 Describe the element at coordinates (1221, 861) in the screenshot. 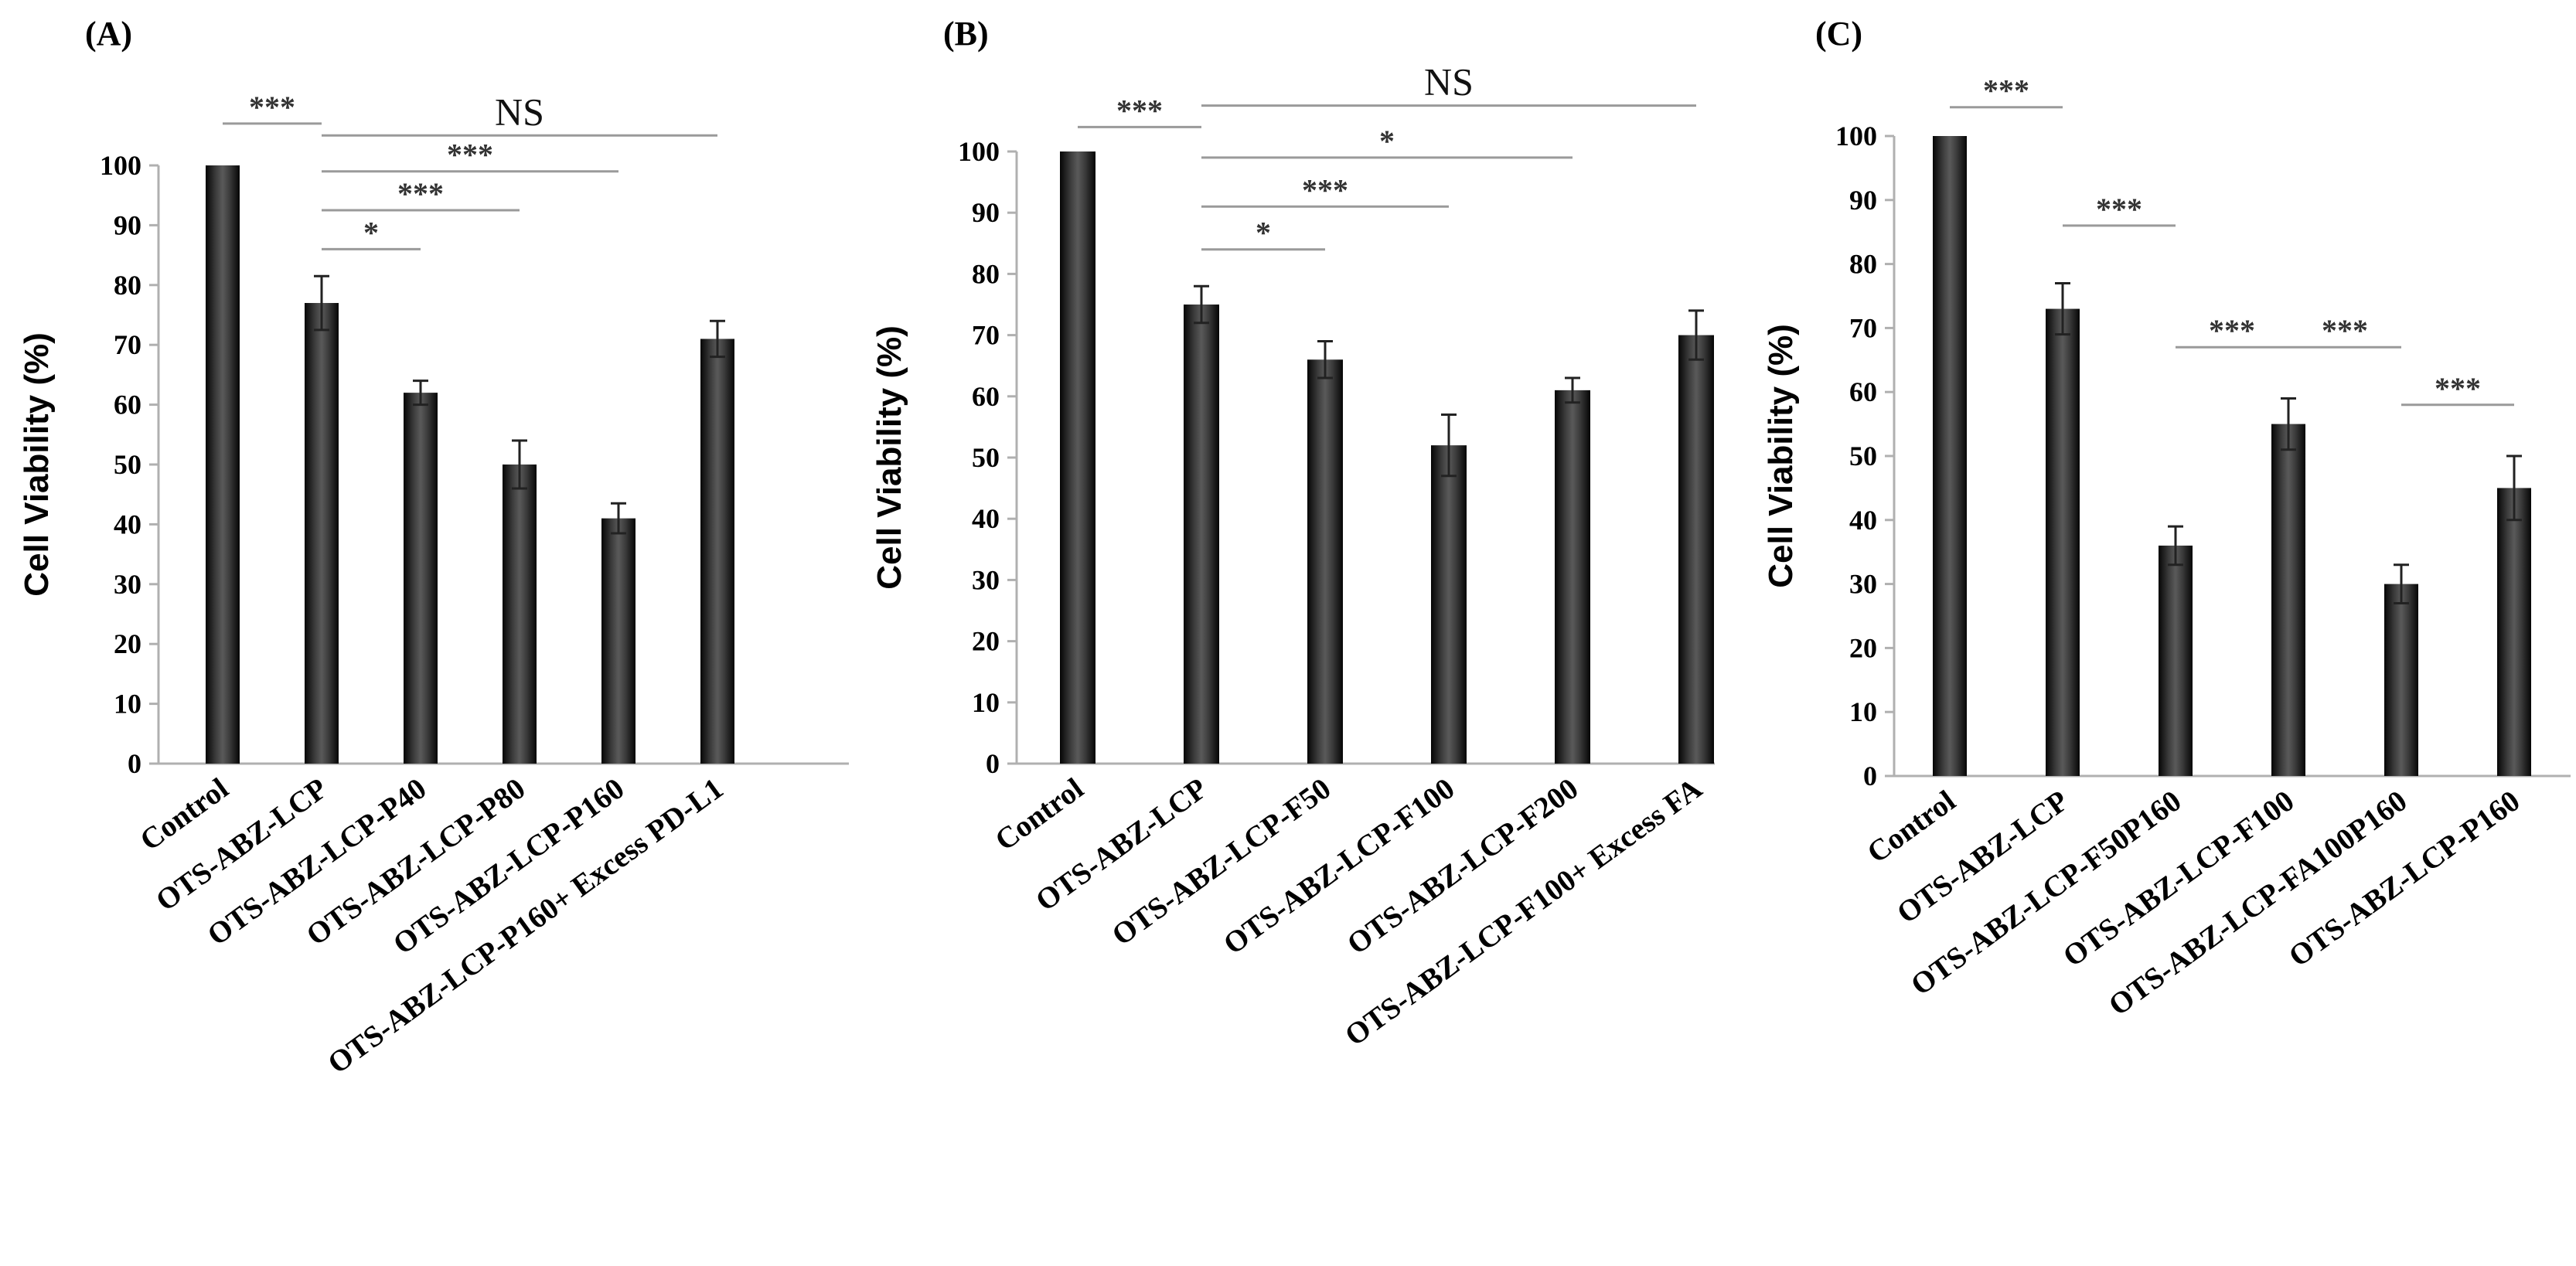

I see `category-label: OTS-ABZ-LCP-F50` at that location.